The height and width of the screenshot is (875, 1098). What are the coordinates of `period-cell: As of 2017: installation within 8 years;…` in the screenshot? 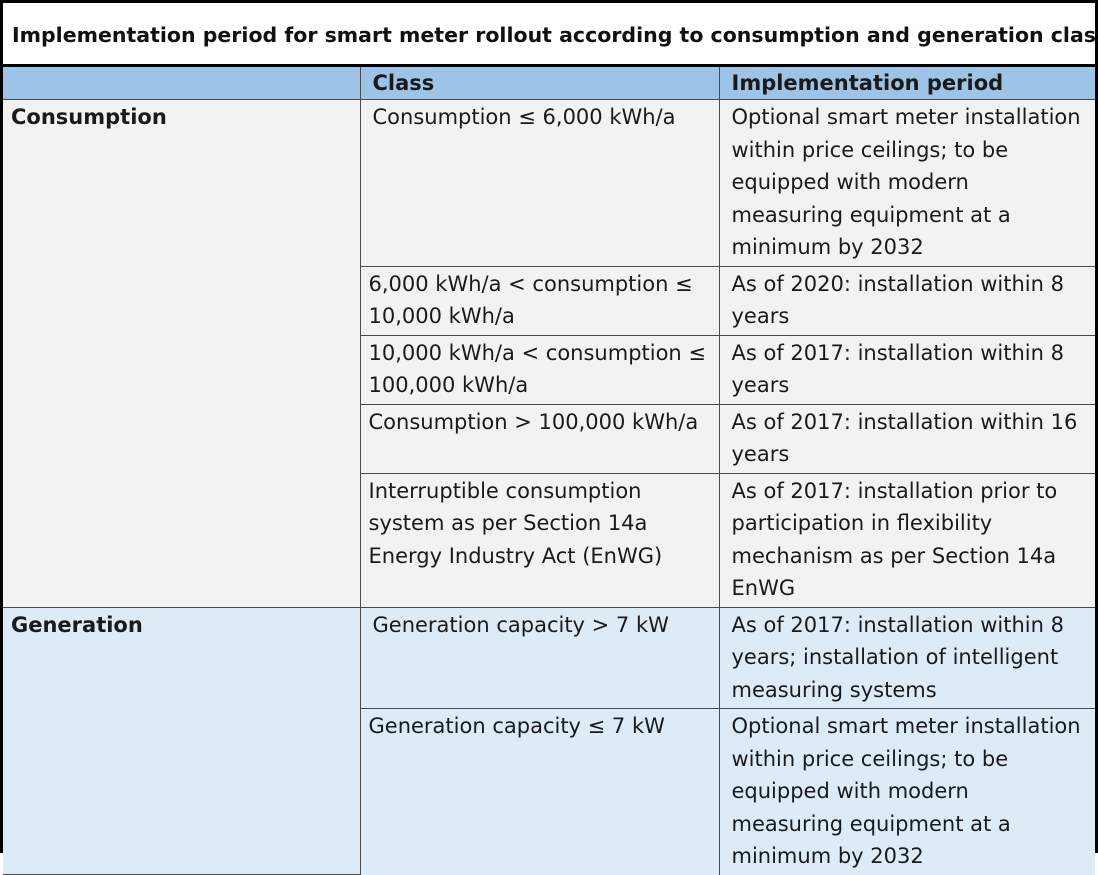 It's located at (906, 657).